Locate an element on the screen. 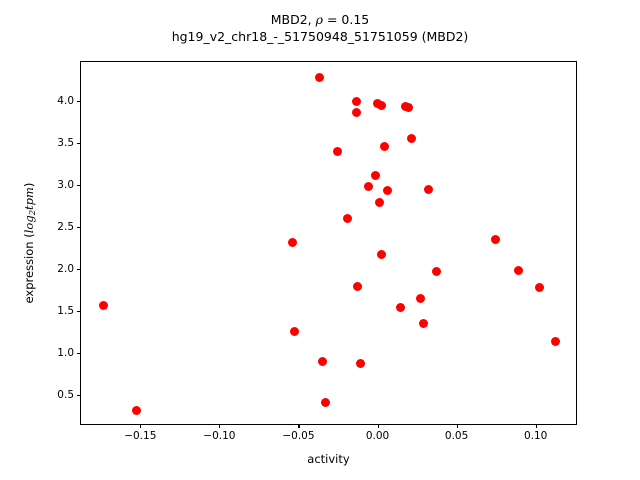 This screenshot has height=480, width=640. y-tick-label: 2.0 is located at coordinates (65, 268).